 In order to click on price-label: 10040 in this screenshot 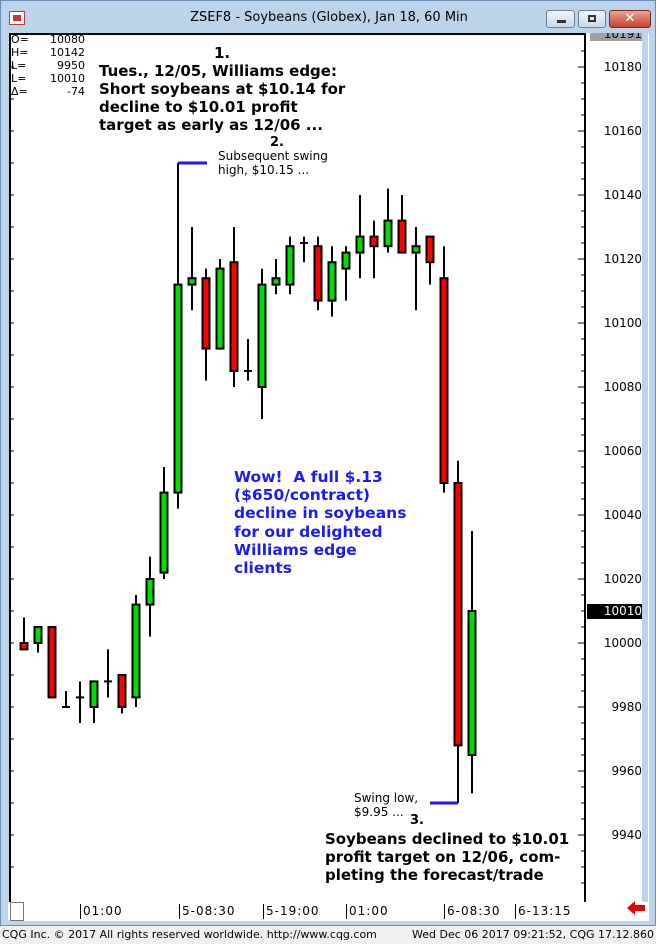, I will do `click(622, 515)`.